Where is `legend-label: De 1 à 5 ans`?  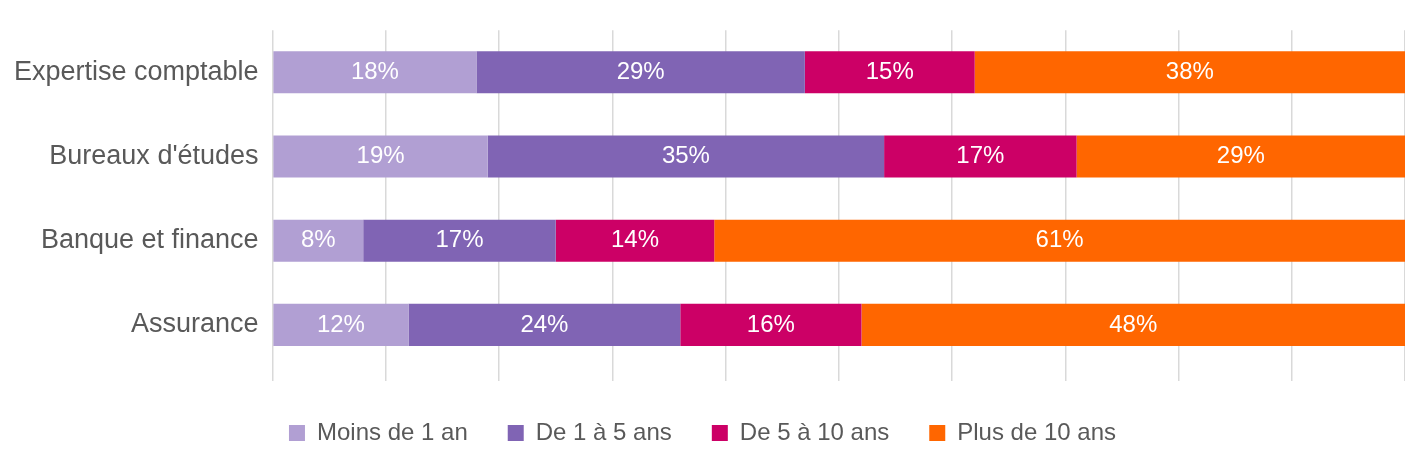
legend-label: De 1 à 5 ans is located at coordinates (603, 431).